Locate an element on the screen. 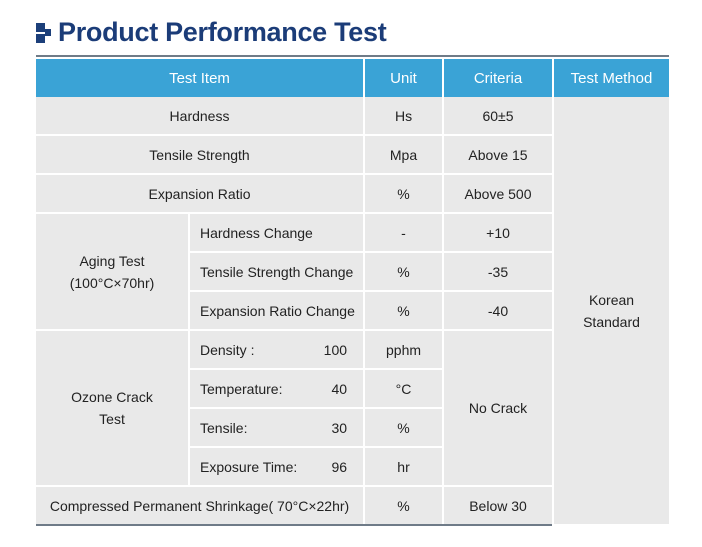 This screenshot has width=702, height=547. ozone-unit: hr is located at coordinates (404, 467).